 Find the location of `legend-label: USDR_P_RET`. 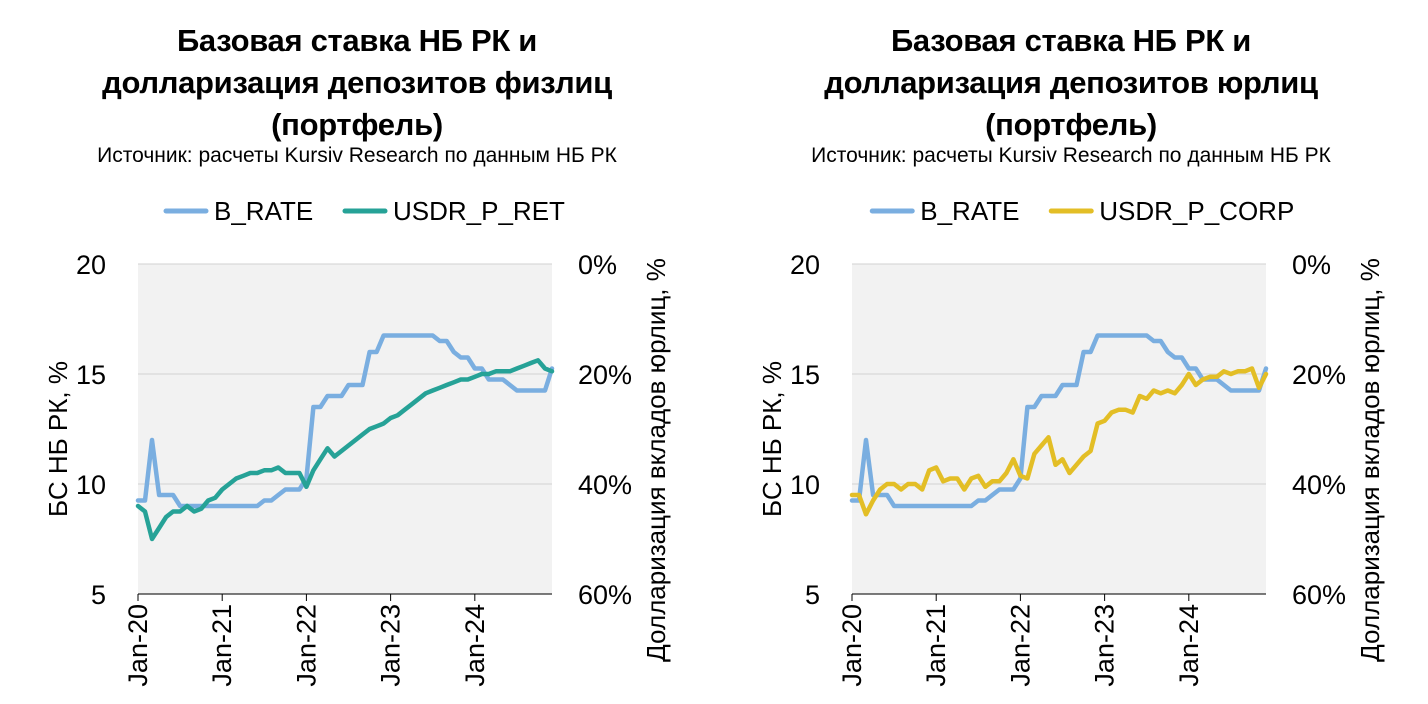

legend-label: USDR_P_RET is located at coordinates (479, 211).